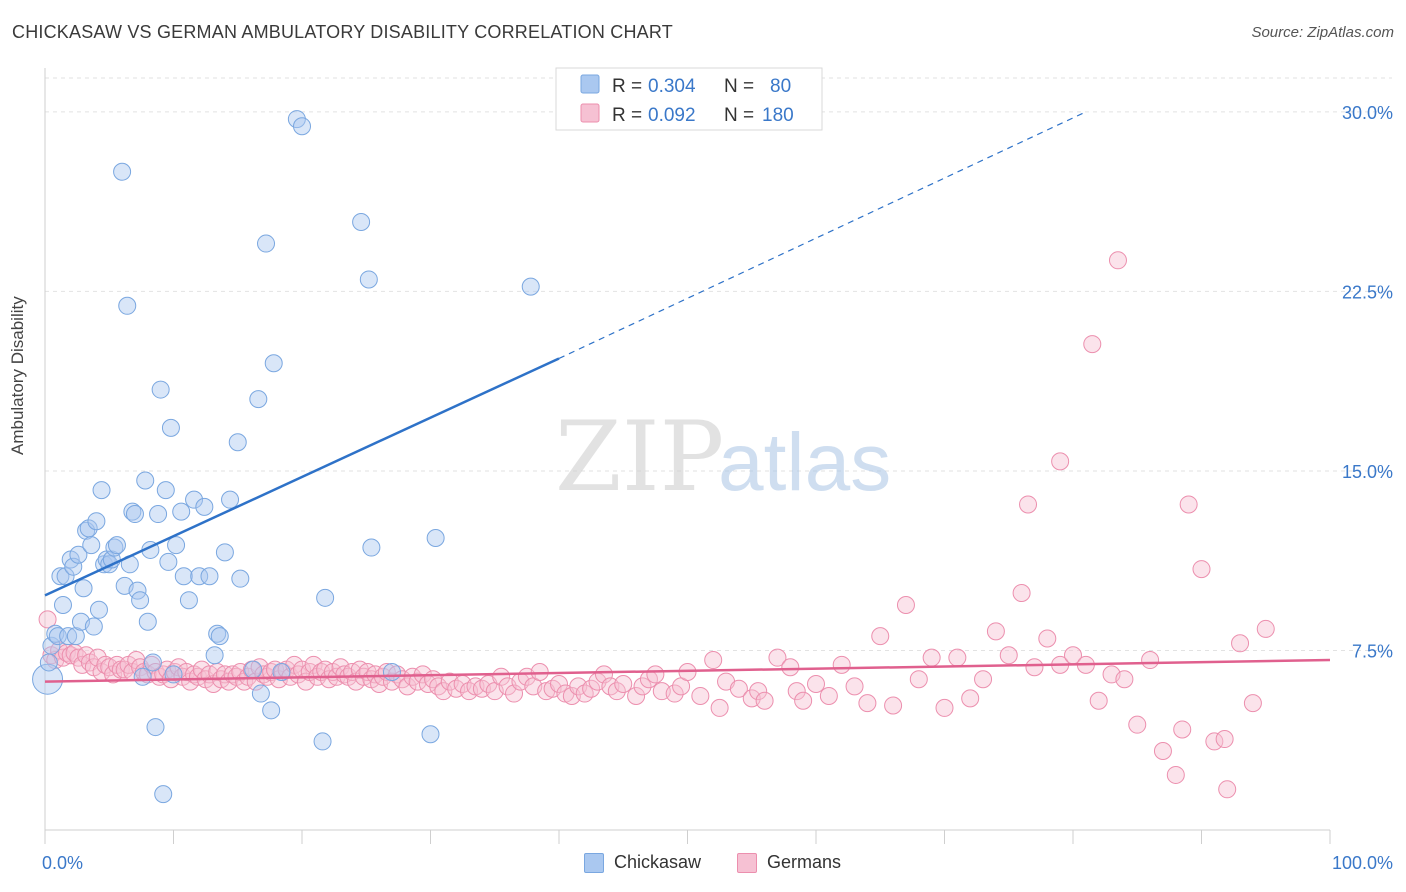 The image size is (1406, 892). What do you see at coordinates (672, 115) in the screenshot?
I see `legend-r-value-germans: 0.092` at bounding box center [672, 115].